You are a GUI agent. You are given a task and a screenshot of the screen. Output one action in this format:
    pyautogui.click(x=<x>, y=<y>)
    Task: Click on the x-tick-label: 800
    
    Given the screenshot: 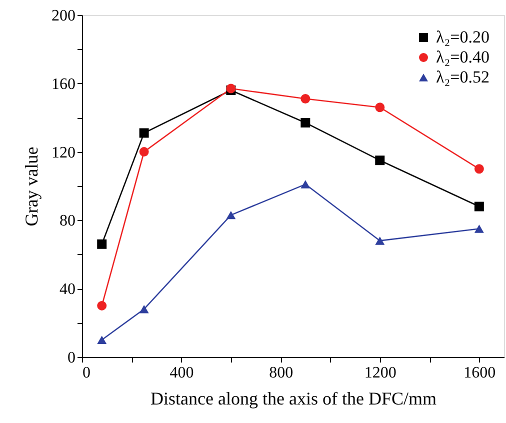 What is the action you would take?
    pyautogui.click(x=281, y=373)
    